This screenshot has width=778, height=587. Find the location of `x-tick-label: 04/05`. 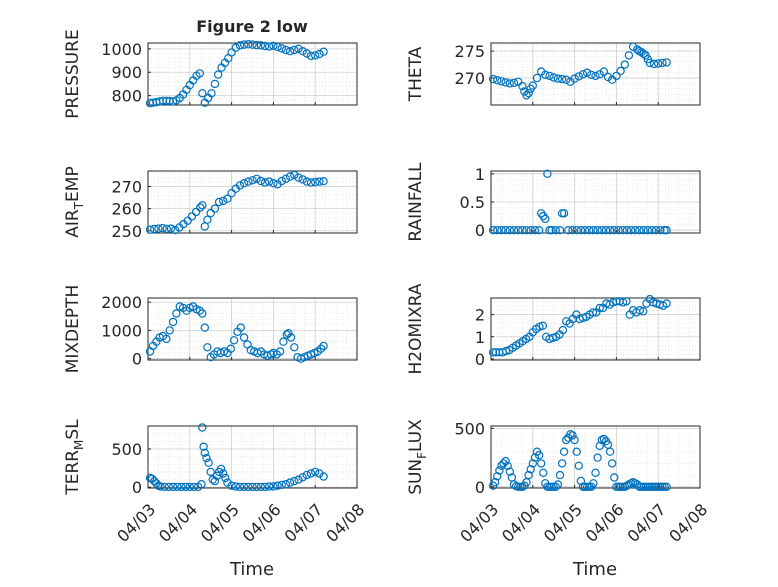

x-tick-label: 04/05 is located at coordinates (563, 523).